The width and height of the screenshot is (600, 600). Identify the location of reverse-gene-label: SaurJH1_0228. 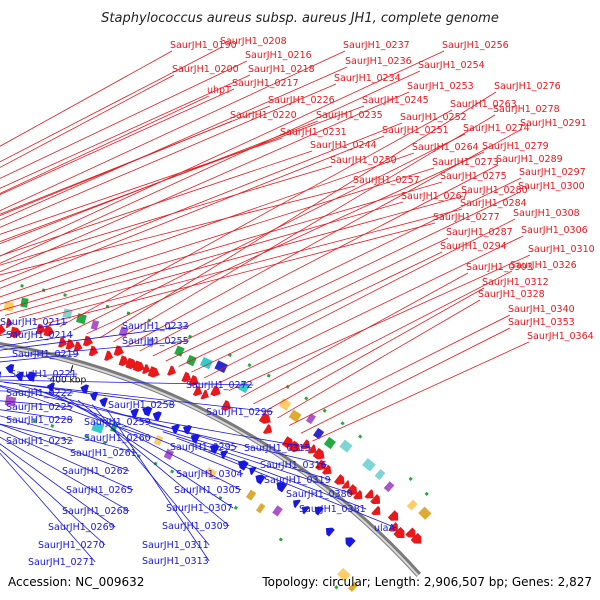
(39, 420).